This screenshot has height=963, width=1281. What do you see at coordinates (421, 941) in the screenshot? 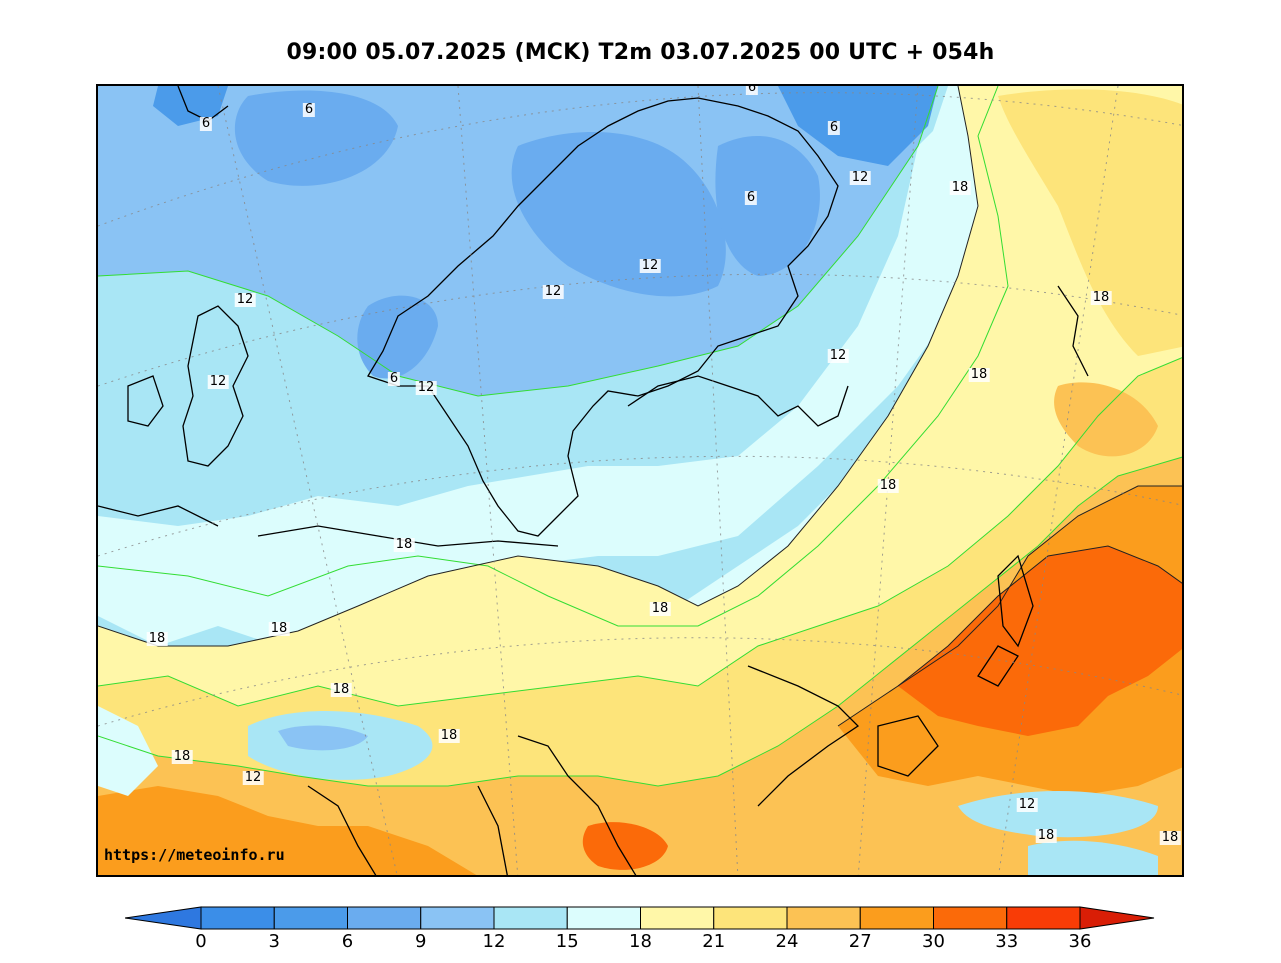
I see `colorbar-tick-label: 9` at bounding box center [421, 941].